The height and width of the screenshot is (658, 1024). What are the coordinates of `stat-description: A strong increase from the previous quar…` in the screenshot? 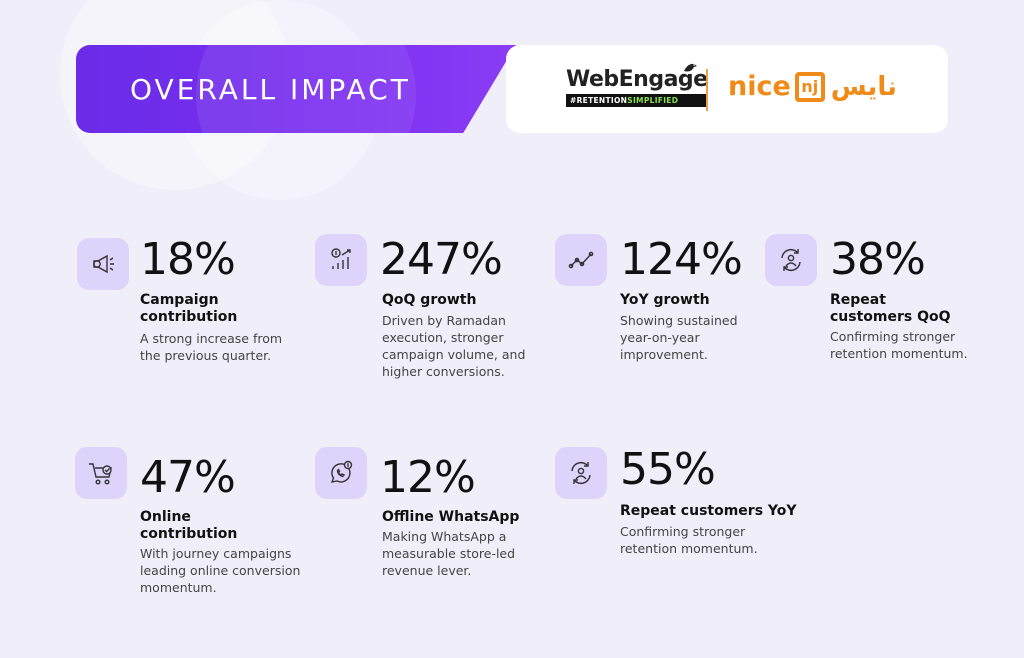 It's located at (211, 347).